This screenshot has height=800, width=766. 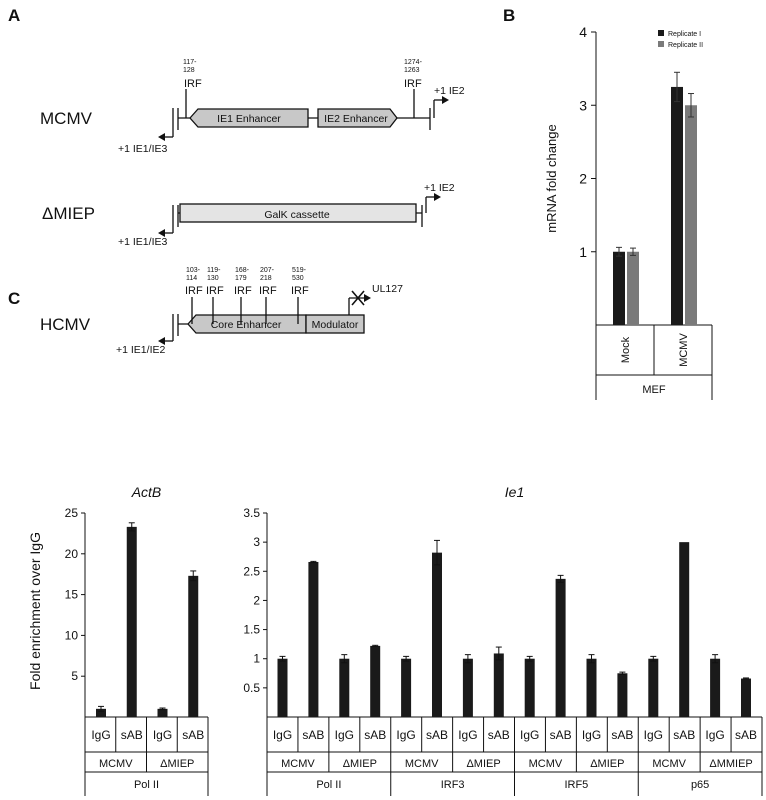 I want to click on mcmv-irf-right-pos: 1274-1263, so click(x=413, y=66).